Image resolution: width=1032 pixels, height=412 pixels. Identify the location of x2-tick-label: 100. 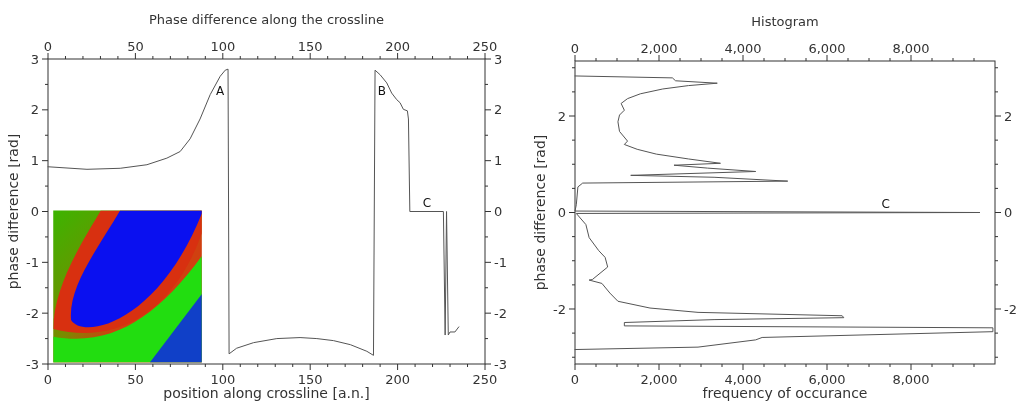
(223, 379).